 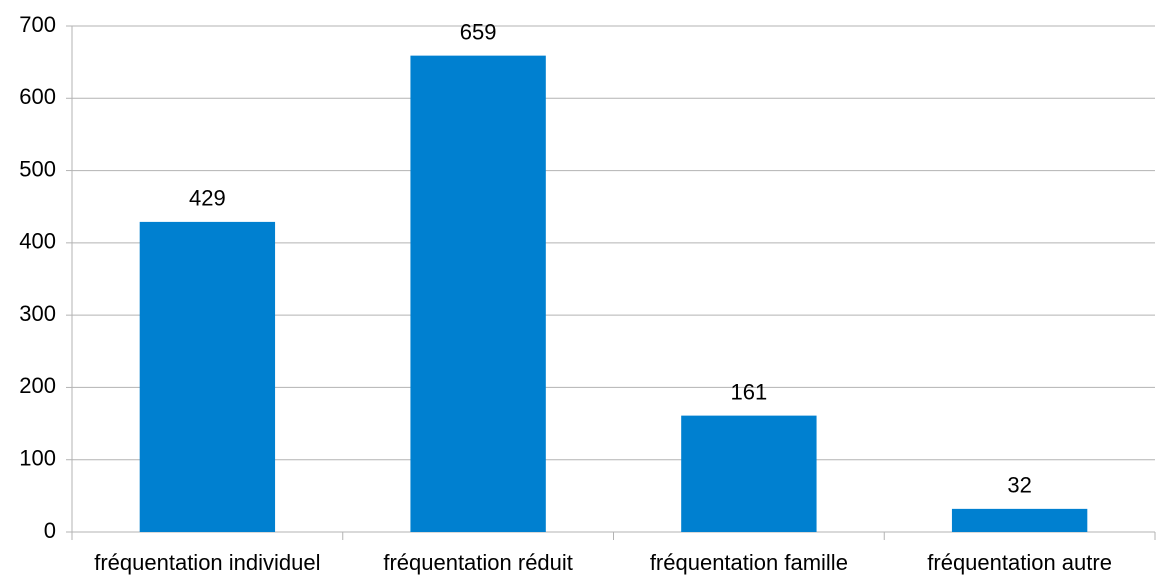 What do you see at coordinates (1019, 562) in the screenshot?
I see `x-tick-label: fréquentation autre` at bounding box center [1019, 562].